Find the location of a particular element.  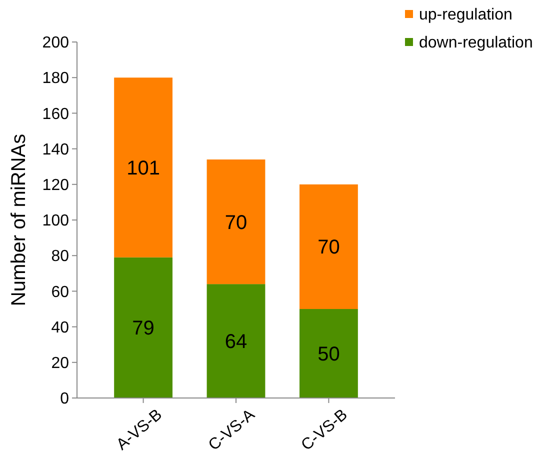

data-label: 79 is located at coordinates (143, 329).